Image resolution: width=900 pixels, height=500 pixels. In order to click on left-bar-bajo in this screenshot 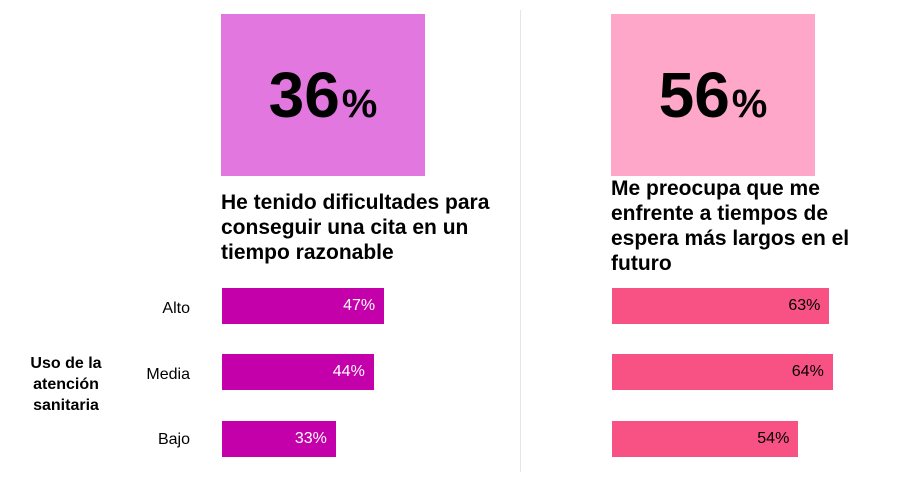, I will do `click(279, 439)`.